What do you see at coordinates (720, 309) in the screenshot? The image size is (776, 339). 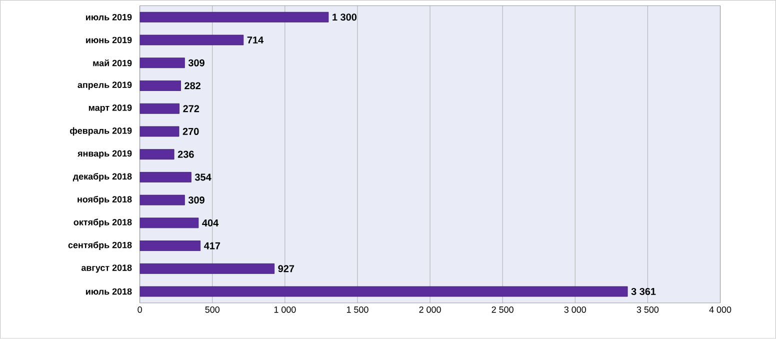 I see `x-tick-label: 4 000` at bounding box center [720, 309].